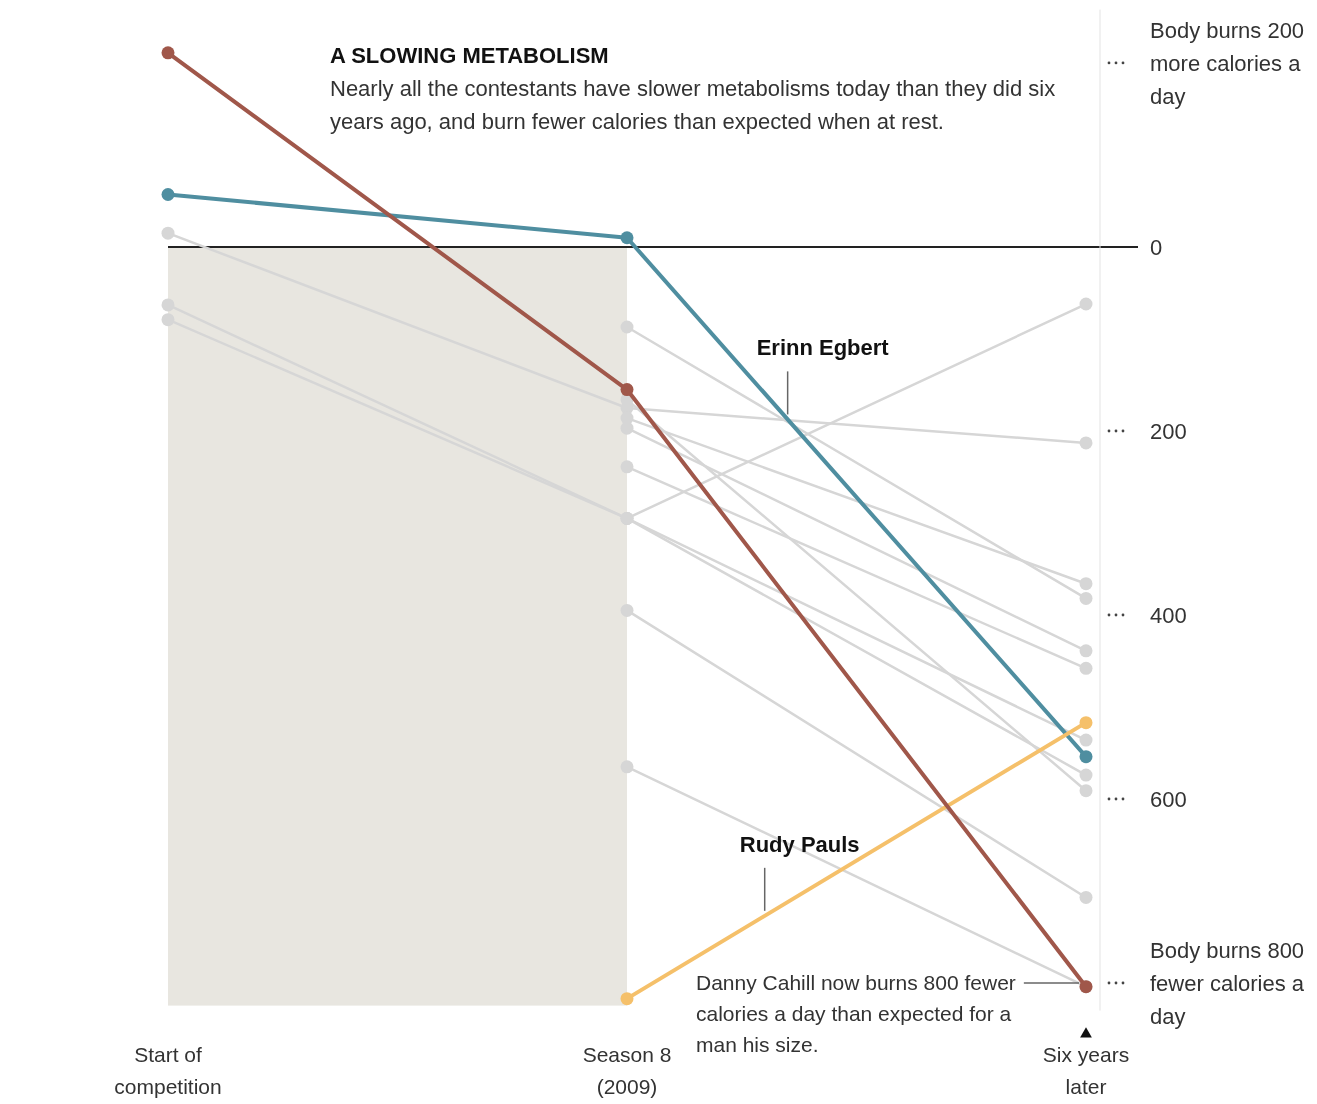 This screenshot has height=1104, width=1317. I want to click on x-tick-label: Season 8 (2009), so click(627, 1070).